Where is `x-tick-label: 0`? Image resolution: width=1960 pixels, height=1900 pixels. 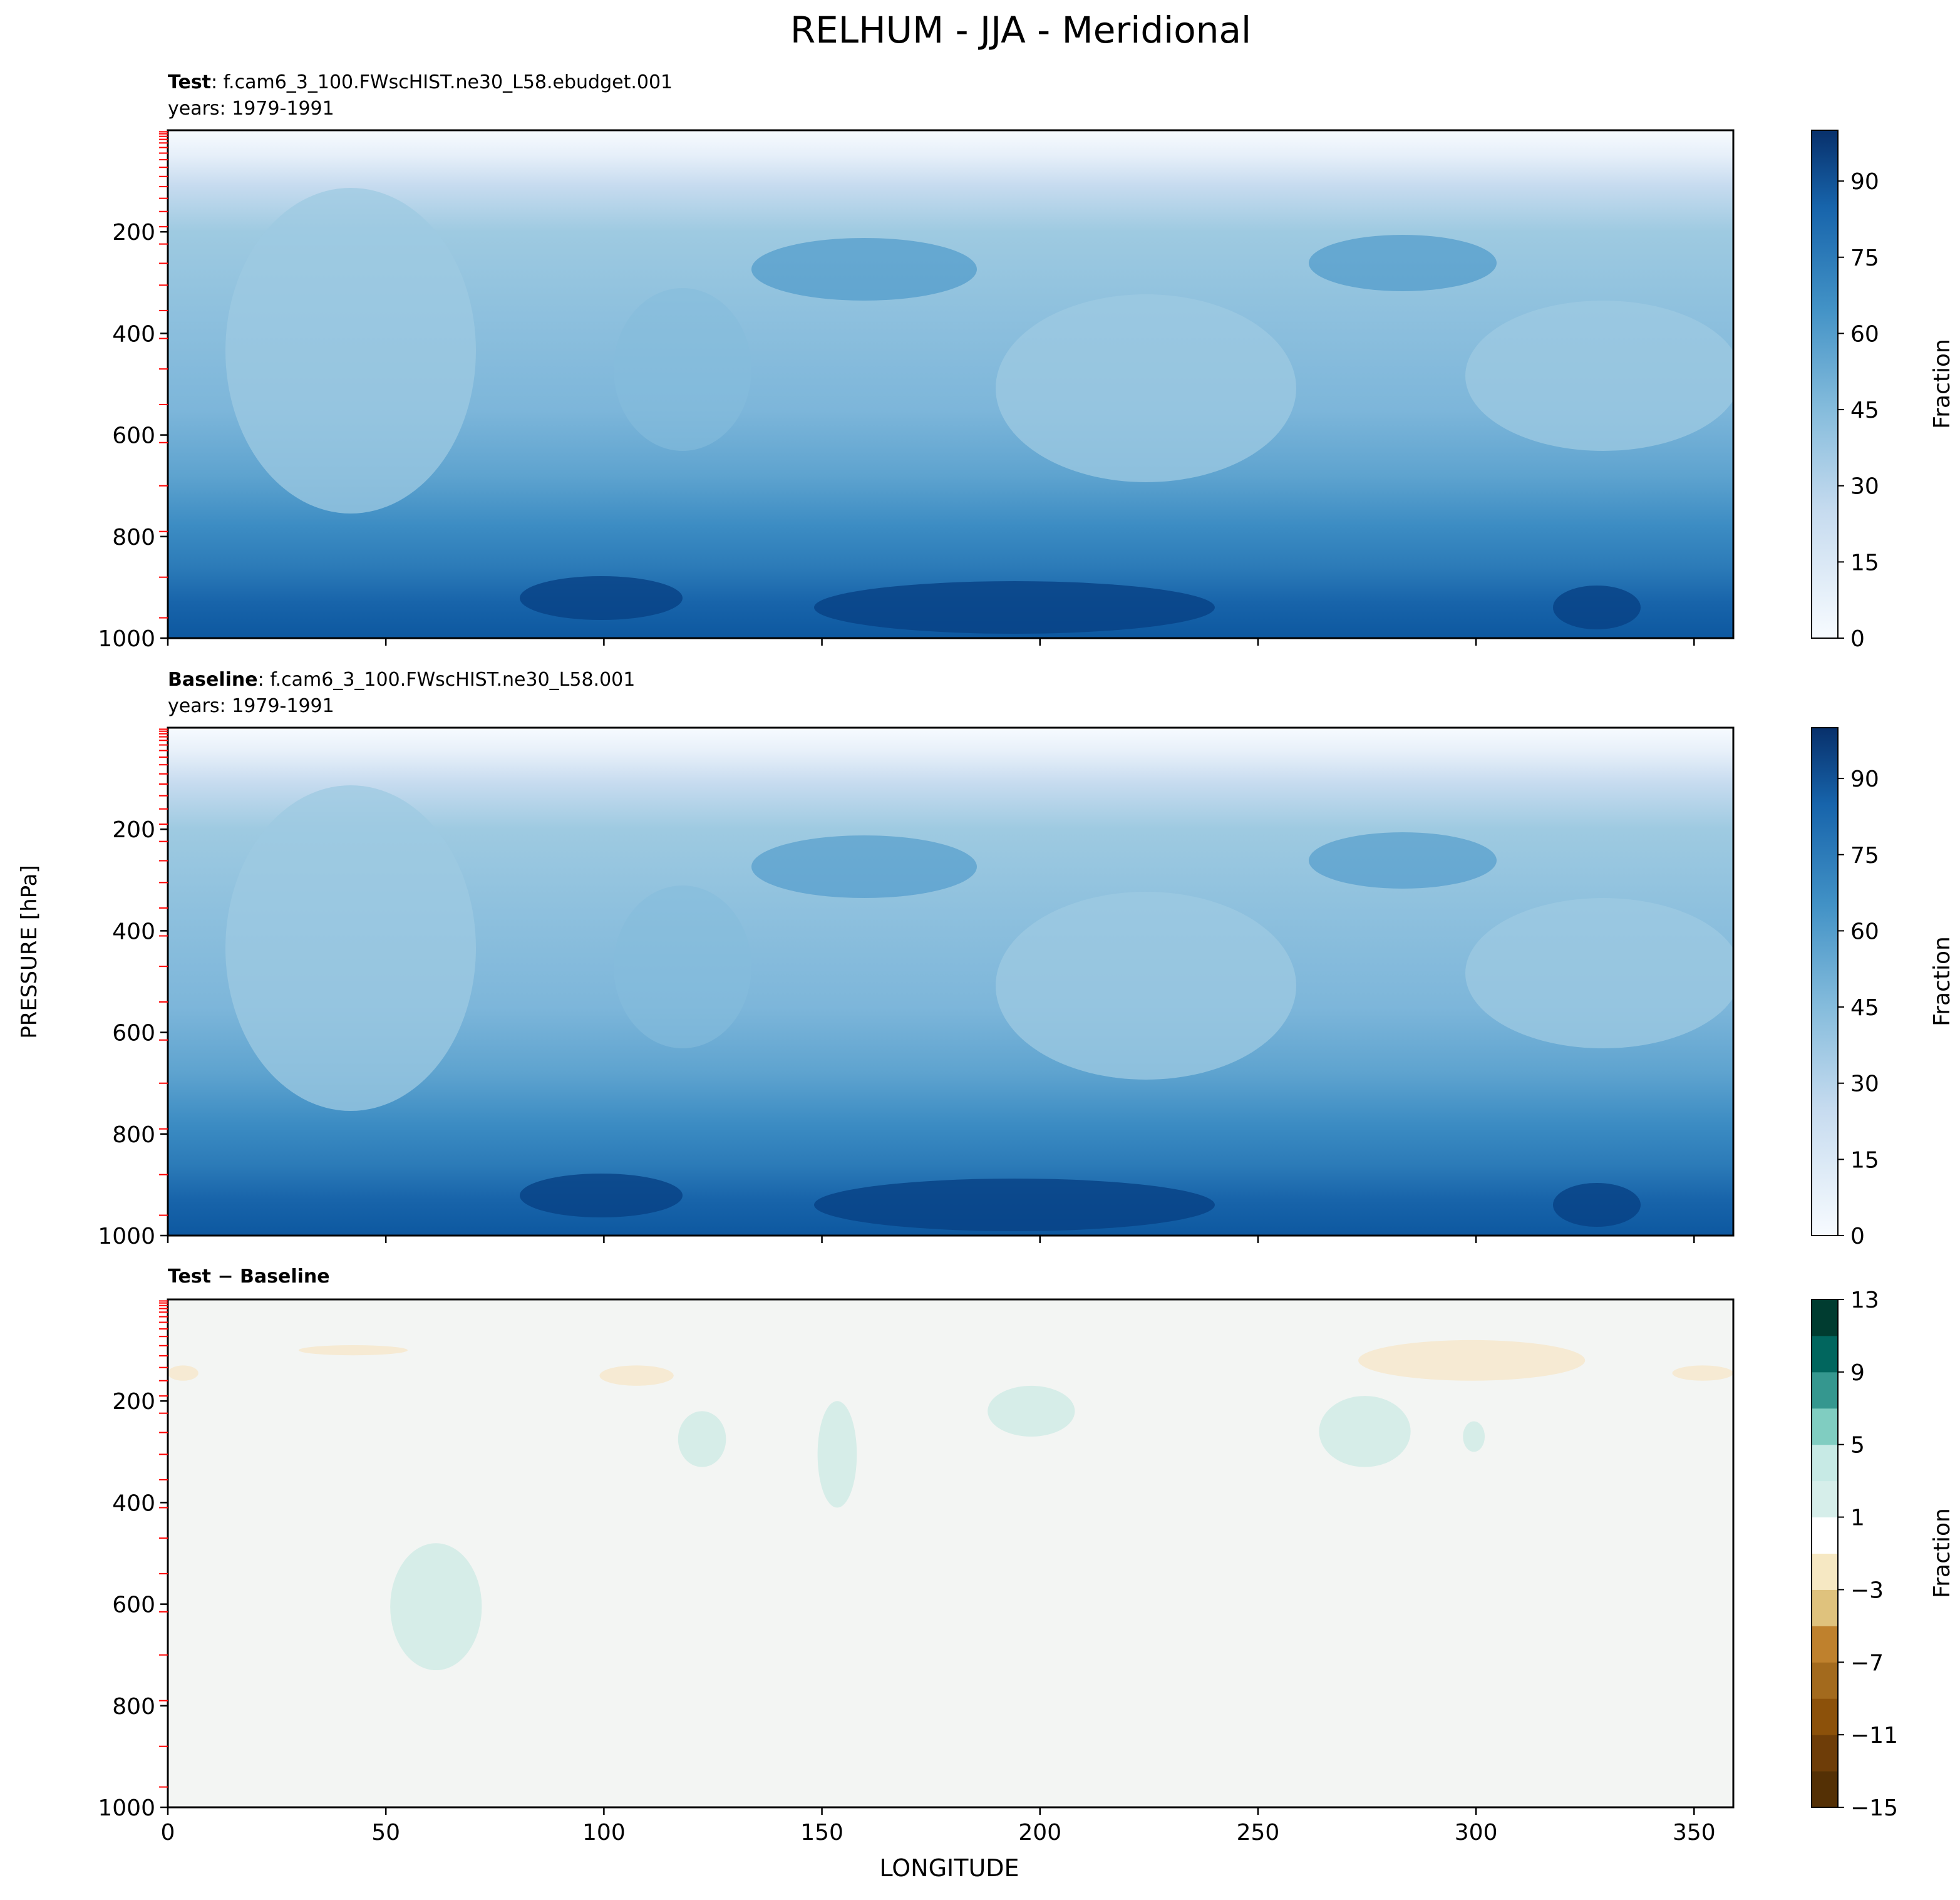 x-tick-label: 0 is located at coordinates (168, 1833).